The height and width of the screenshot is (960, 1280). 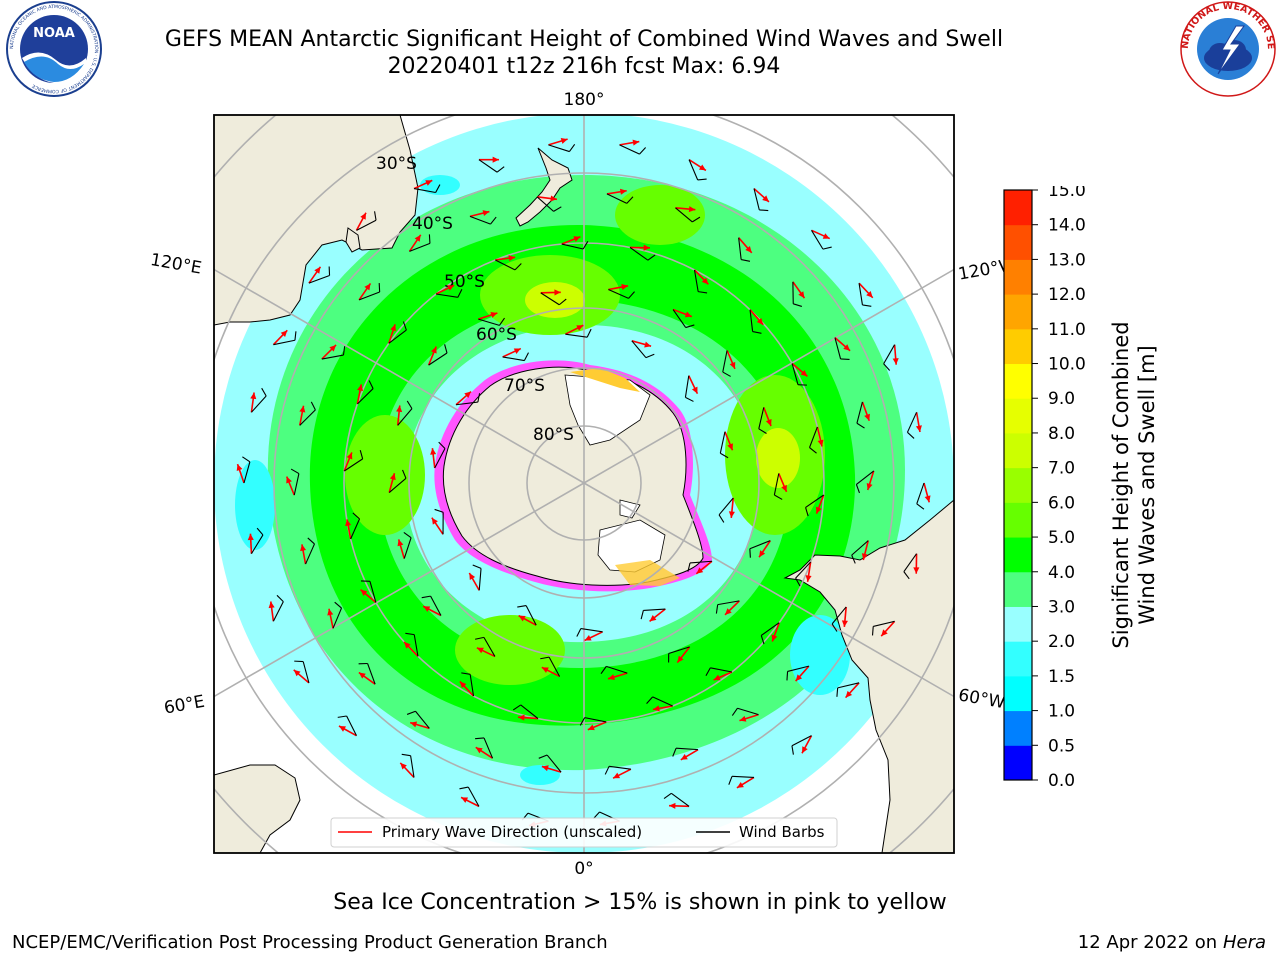 What do you see at coordinates (1061, 469) in the screenshot?
I see `colorbar-tick-label: 7.0` at bounding box center [1061, 469].